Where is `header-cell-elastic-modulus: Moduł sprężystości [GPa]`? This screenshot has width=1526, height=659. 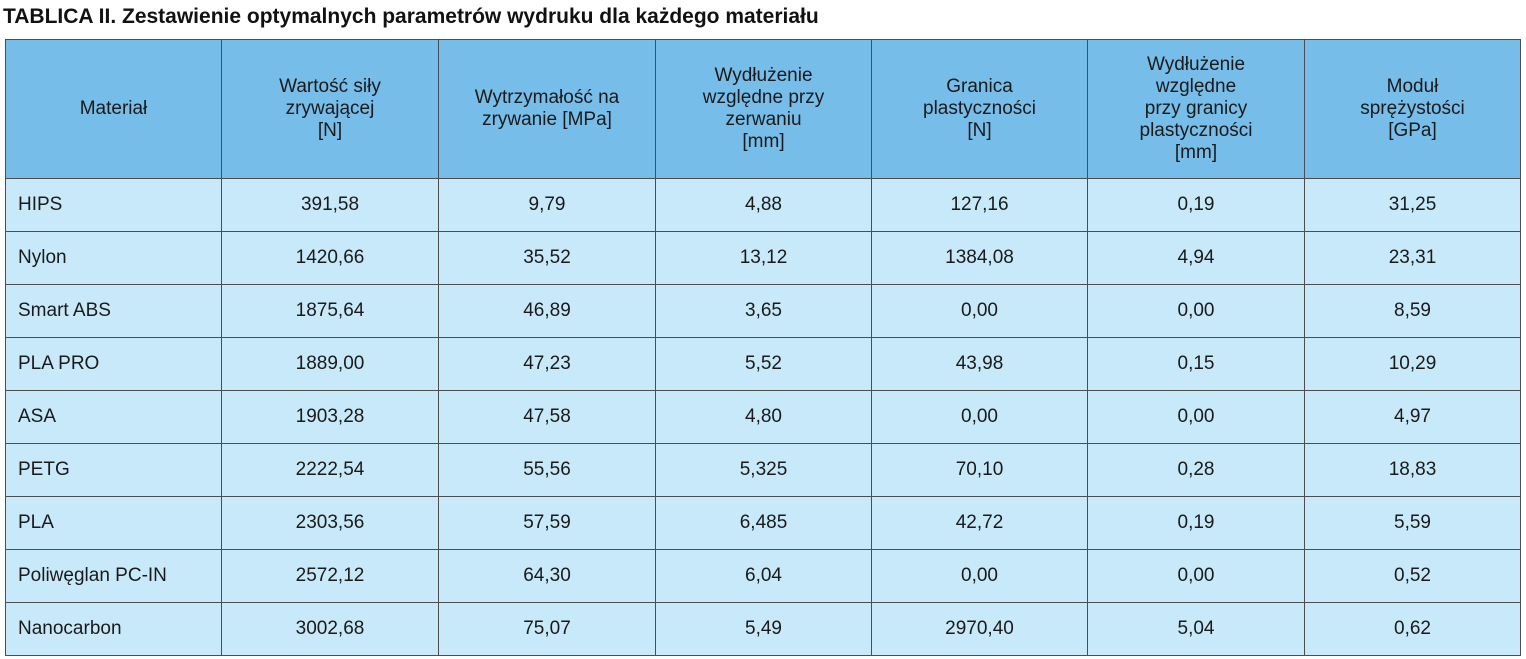
header-cell-elastic-modulus: Moduł sprężystości [GPa] is located at coordinates (1412, 109).